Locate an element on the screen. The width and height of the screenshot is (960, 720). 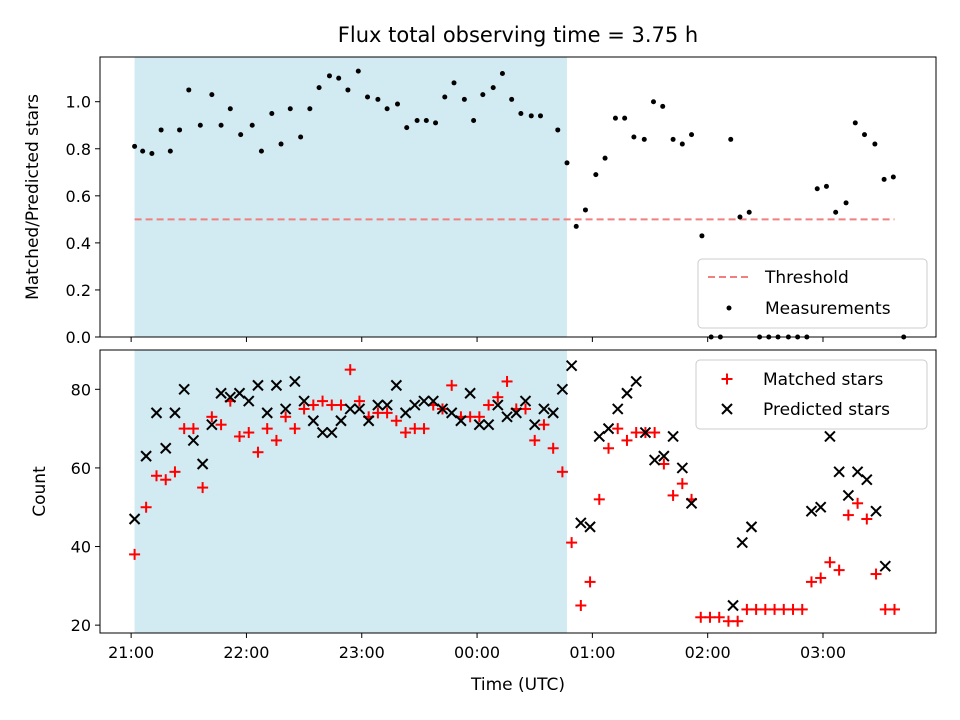
x-tick-label: 22:00 is located at coordinates (246, 652).